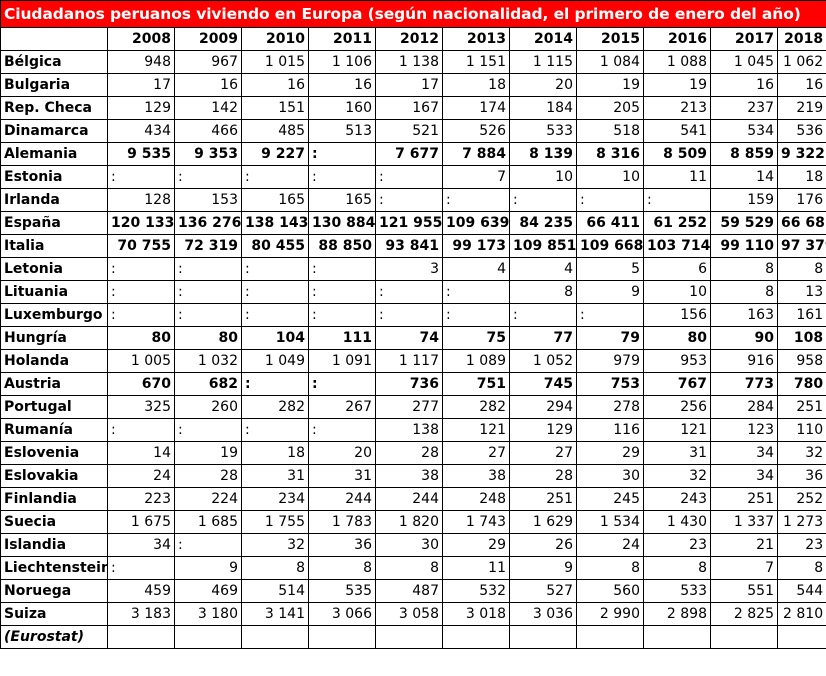 Image resolution: width=826 pixels, height=676 pixels. What do you see at coordinates (208, 108) in the screenshot?
I see `value-cell: 142` at bounding box center [208, 108].